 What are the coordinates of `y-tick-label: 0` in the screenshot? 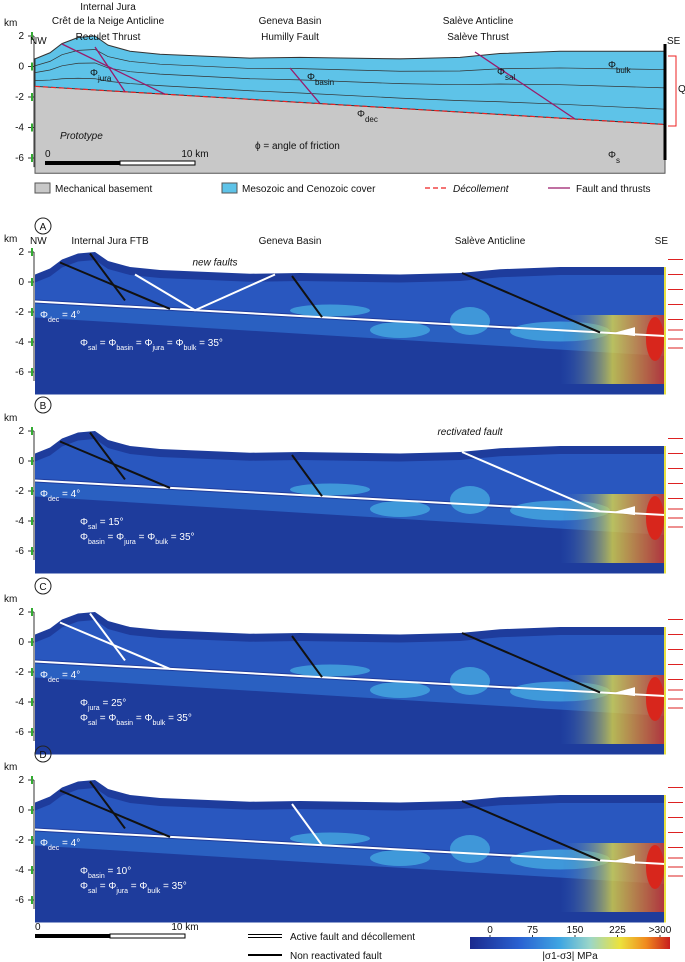 It's located at (21, 642).